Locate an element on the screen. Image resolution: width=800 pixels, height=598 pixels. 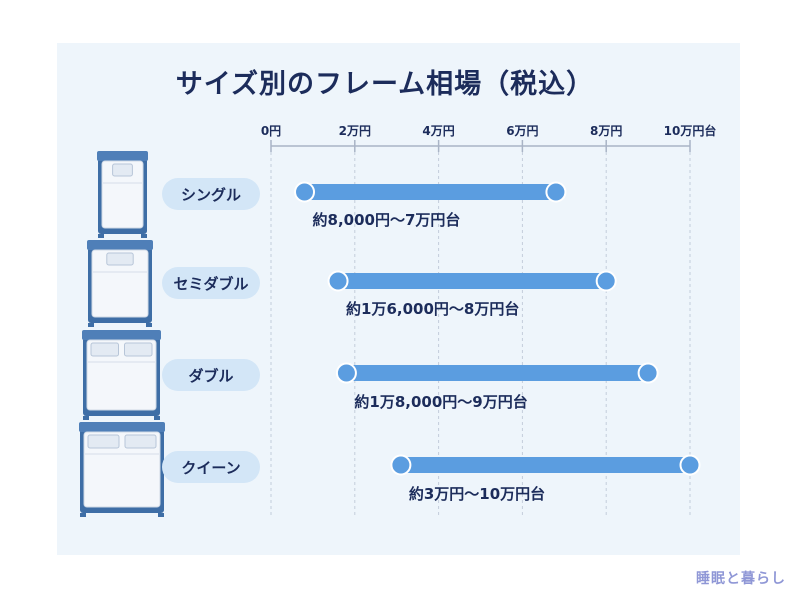
chart-title: サイズ別のフレーム相場（税込） is located at coordinates (385, 84).